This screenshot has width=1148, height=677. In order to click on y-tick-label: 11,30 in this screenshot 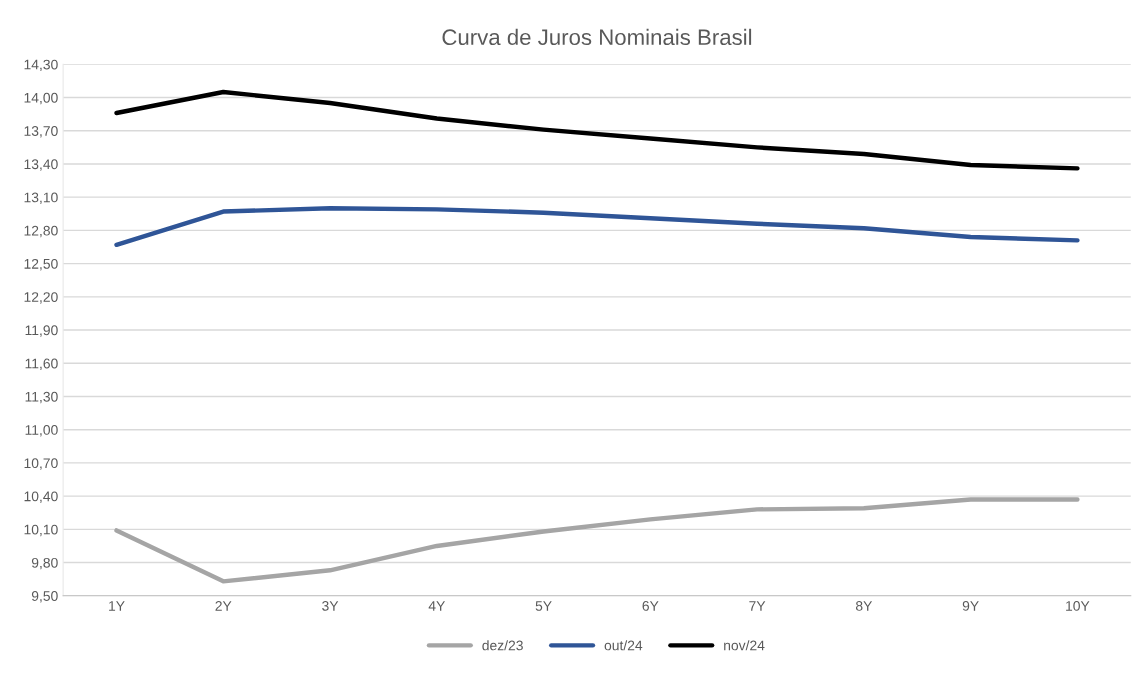, I will do `click(41, 397)`.